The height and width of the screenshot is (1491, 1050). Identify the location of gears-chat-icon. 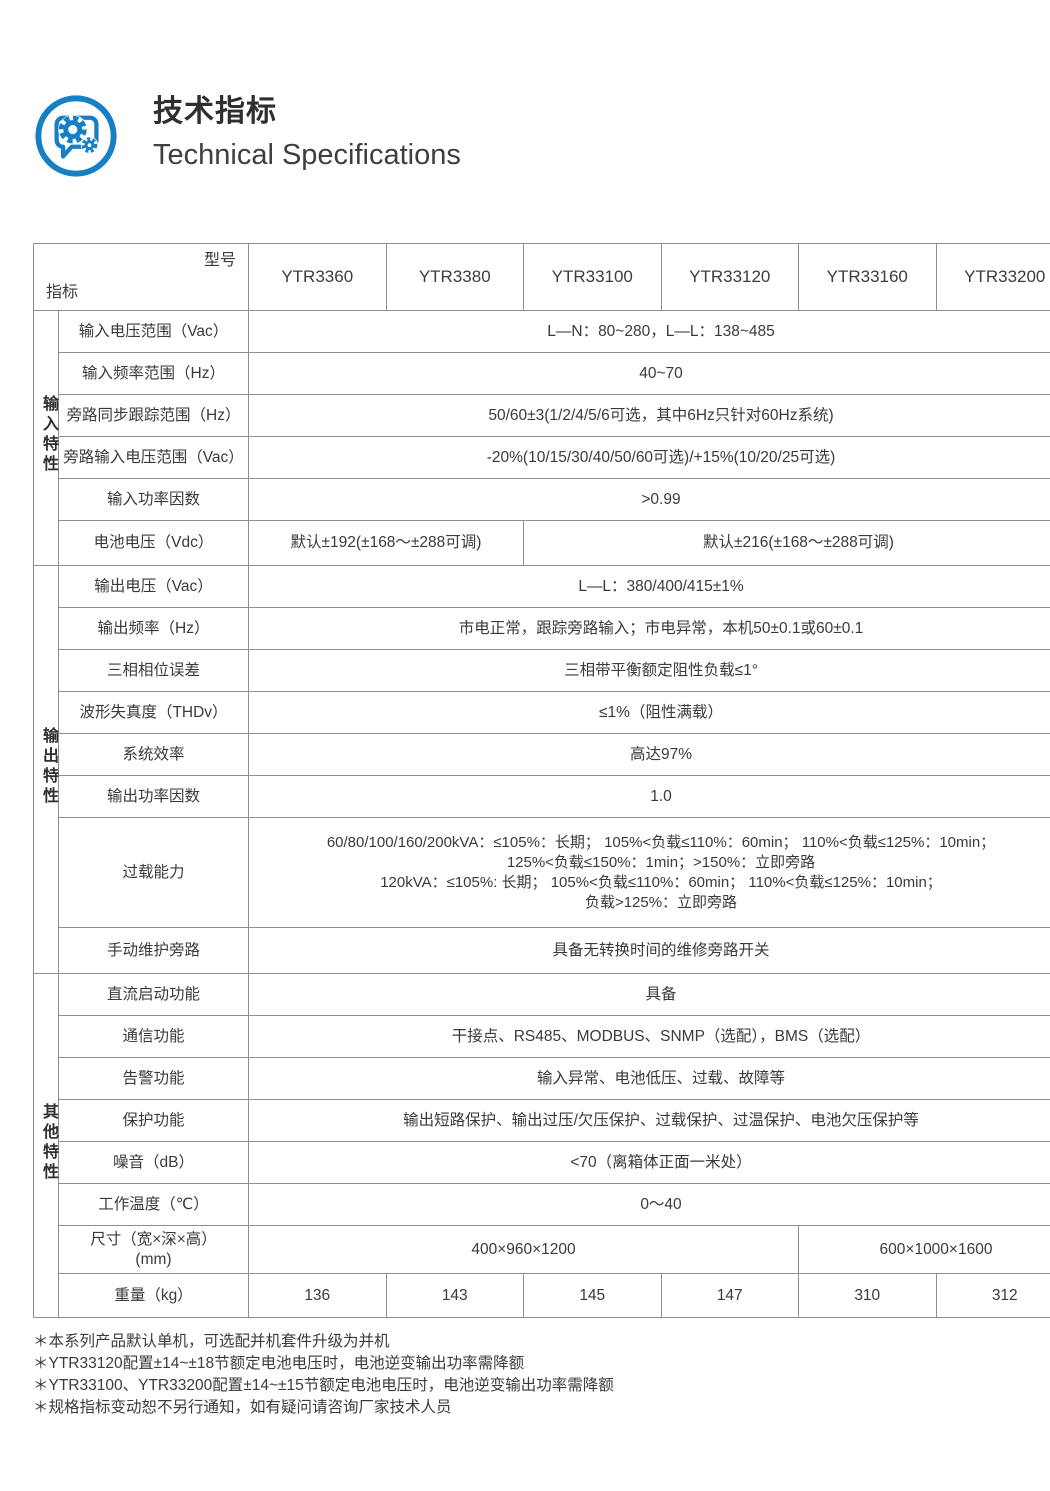
(76, 136).